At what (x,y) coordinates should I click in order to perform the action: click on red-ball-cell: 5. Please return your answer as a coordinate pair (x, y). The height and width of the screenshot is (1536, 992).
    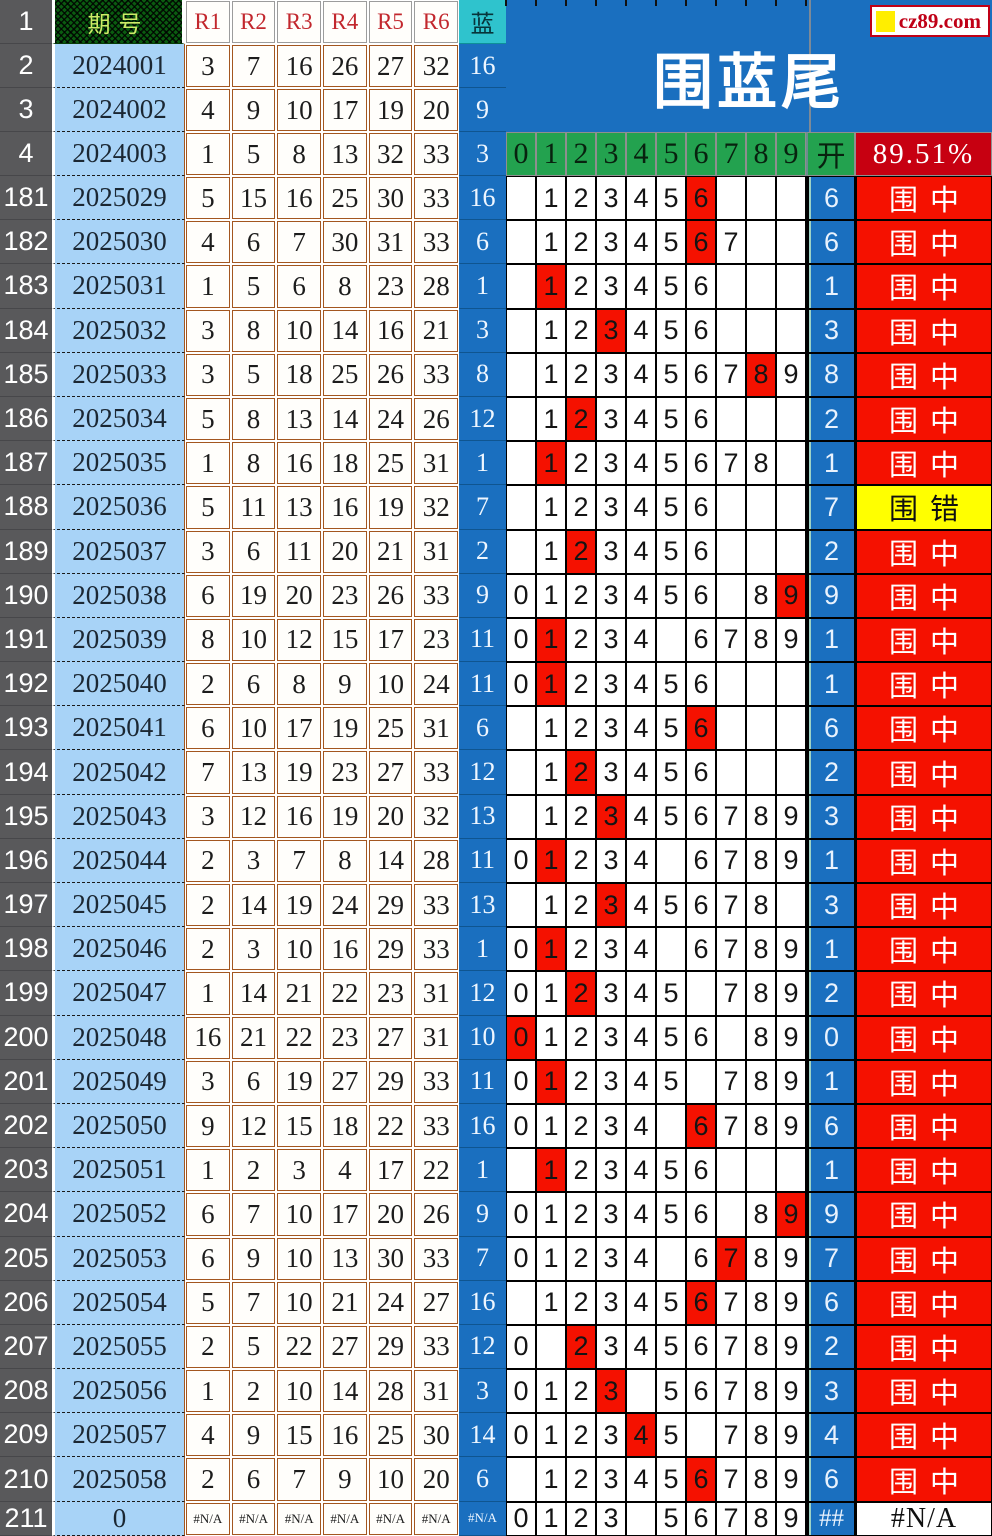
    Looking at the image, I should click on (253, 154).